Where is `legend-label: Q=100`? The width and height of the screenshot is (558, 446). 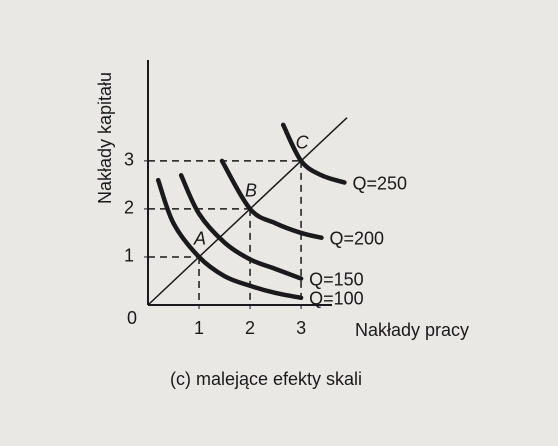
legend-label: Q=100 is located at coordinates (336, 299).